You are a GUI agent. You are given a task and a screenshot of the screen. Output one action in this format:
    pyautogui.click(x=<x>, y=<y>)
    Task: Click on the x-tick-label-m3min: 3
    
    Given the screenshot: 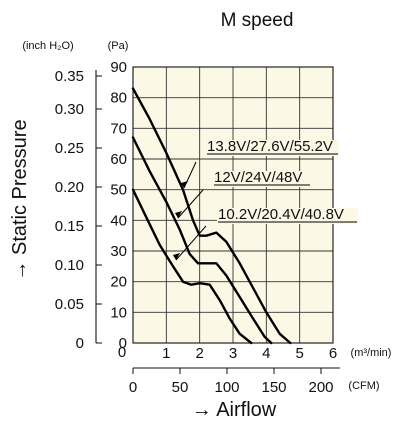 What is the action you would take?
    pyautogui.click(x=233, y=353)
    